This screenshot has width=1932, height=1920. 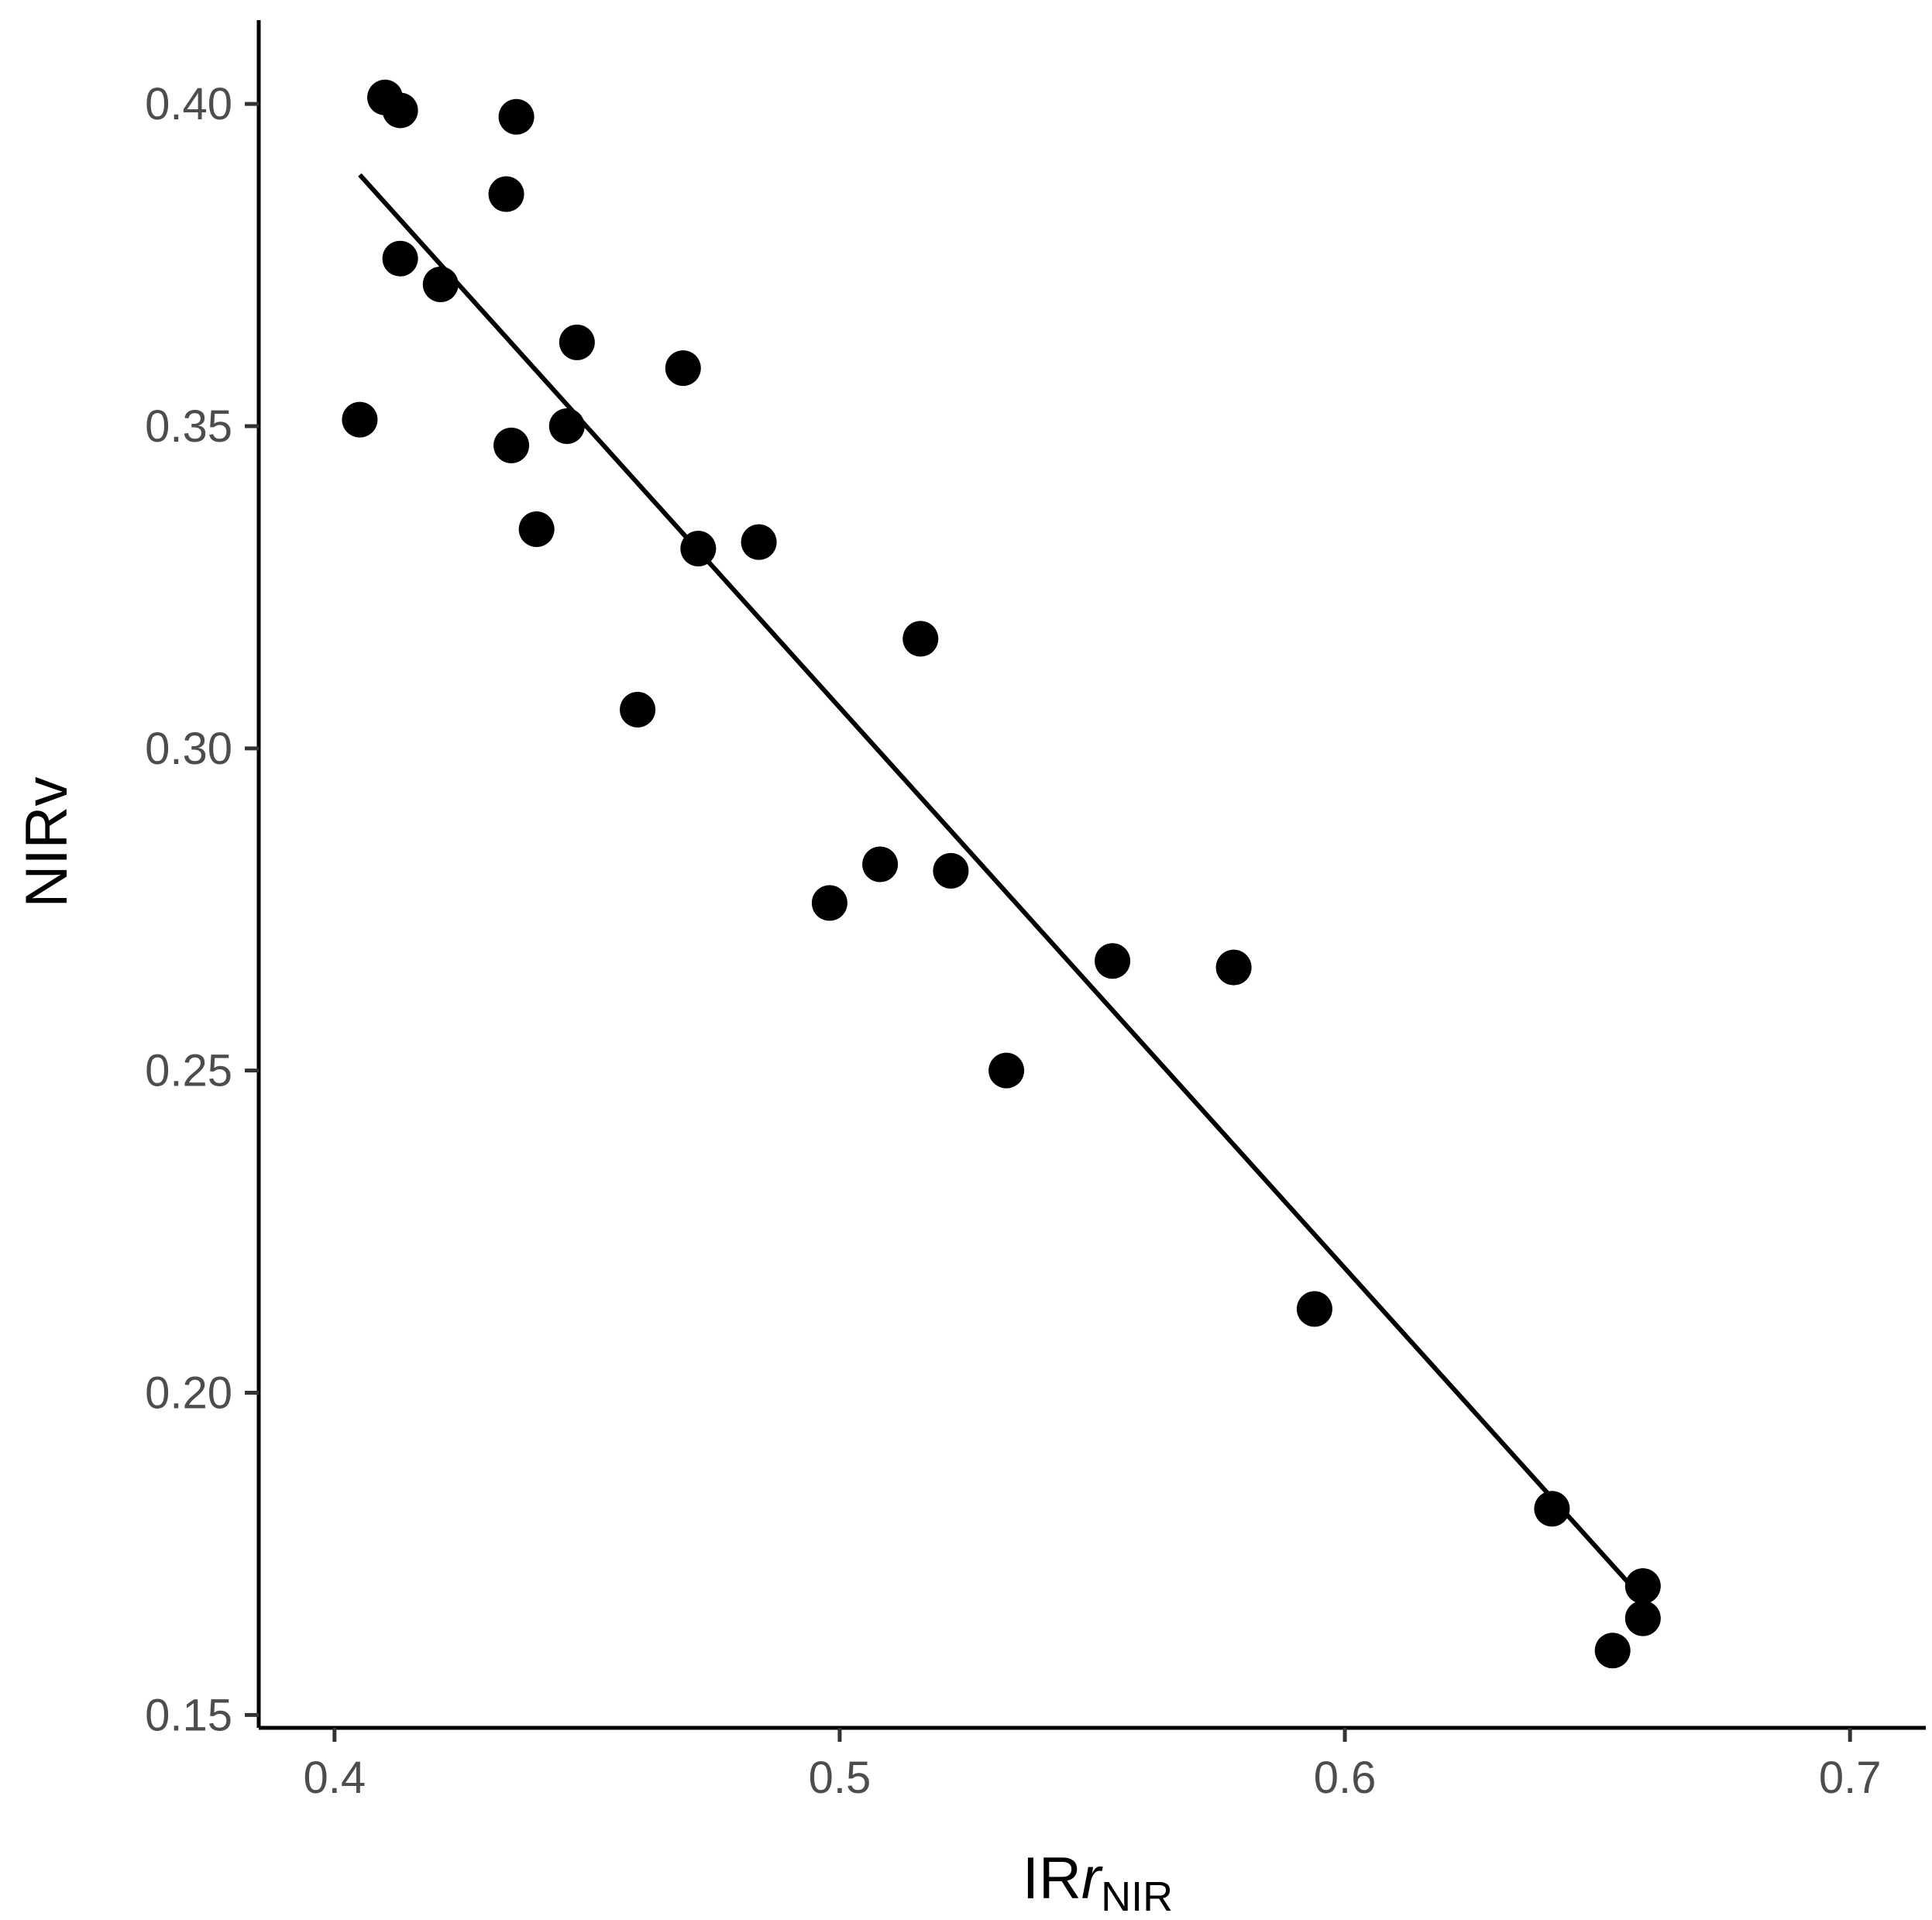 I want to click on x-axis-title-italic: r, so click(x=1092, y=1878).